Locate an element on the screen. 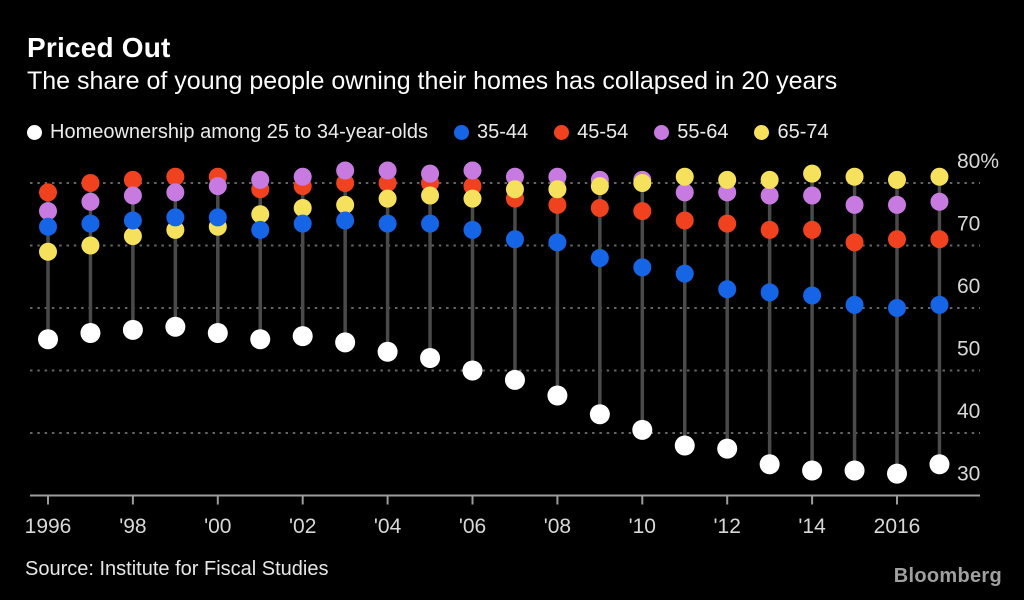 The image size is (1024, 600). source-note: Source: Institute for Fiscal Studies is located at coordinates (177, 569).